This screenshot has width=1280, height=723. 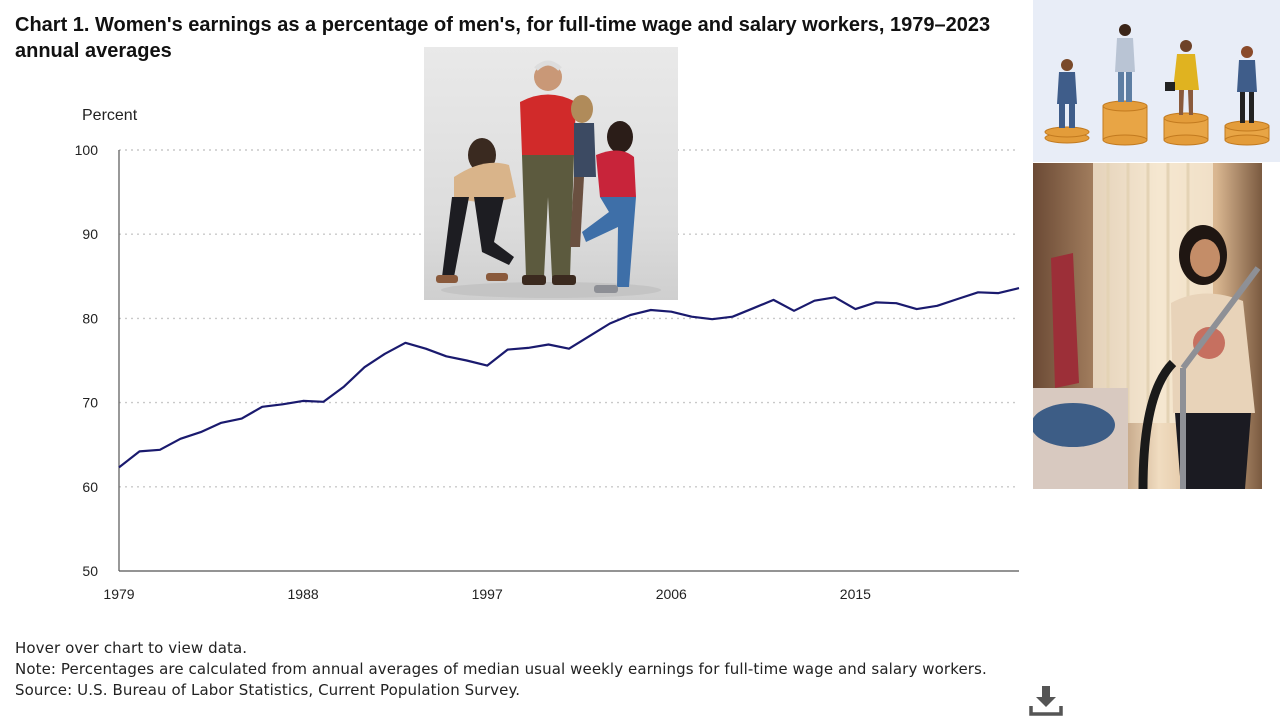 I want to click on y-tick-labels: 50 60 70 80 90 100, so click(x=87, y=360).